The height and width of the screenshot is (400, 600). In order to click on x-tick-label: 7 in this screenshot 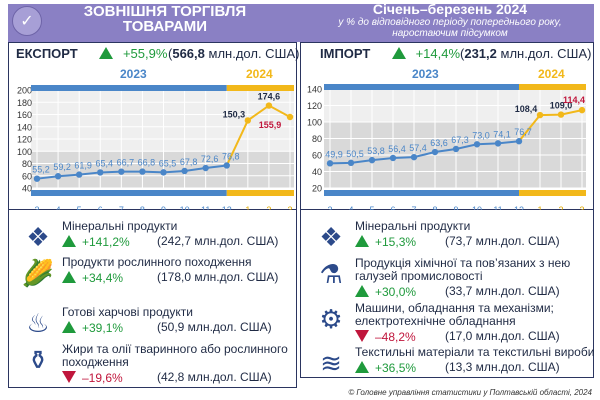, I will do `click(121, 207)`.